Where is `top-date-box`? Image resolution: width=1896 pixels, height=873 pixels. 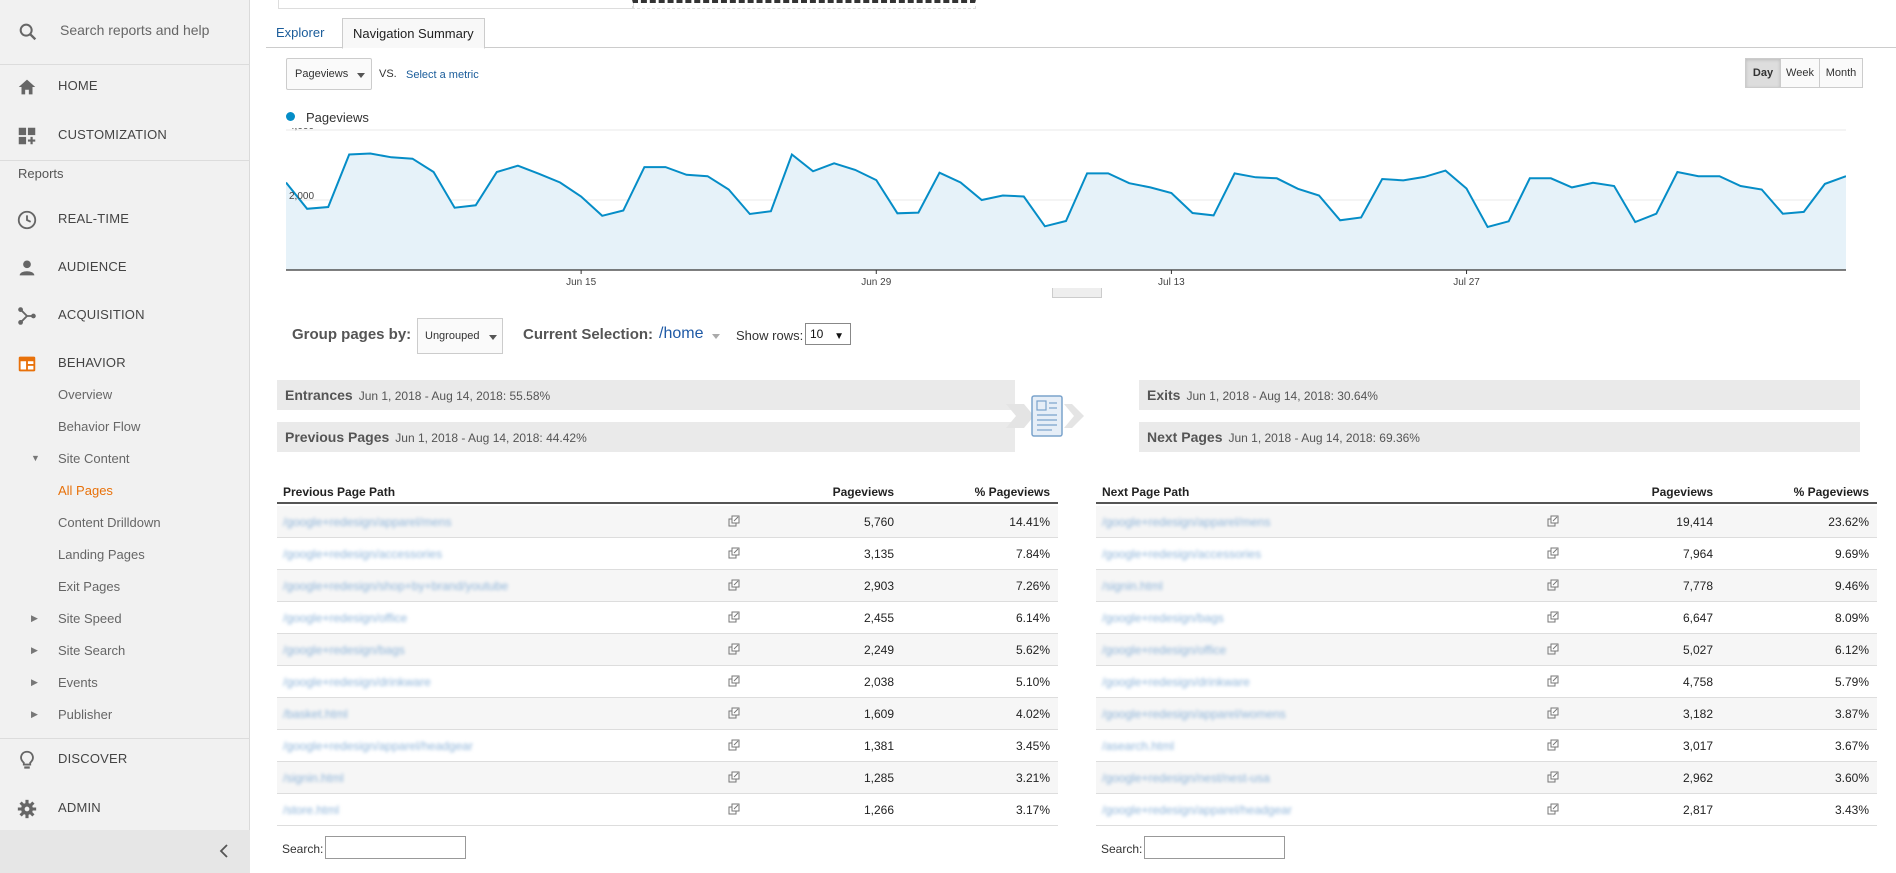 top-date-box is located at coordinates (456, 4).